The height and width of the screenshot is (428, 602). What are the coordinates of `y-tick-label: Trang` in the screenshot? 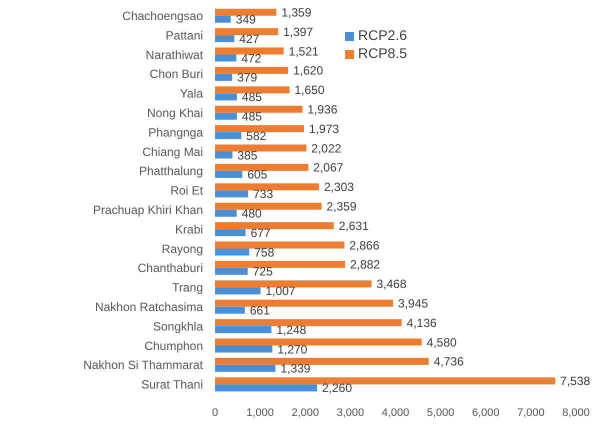 It's located at (188, 287).